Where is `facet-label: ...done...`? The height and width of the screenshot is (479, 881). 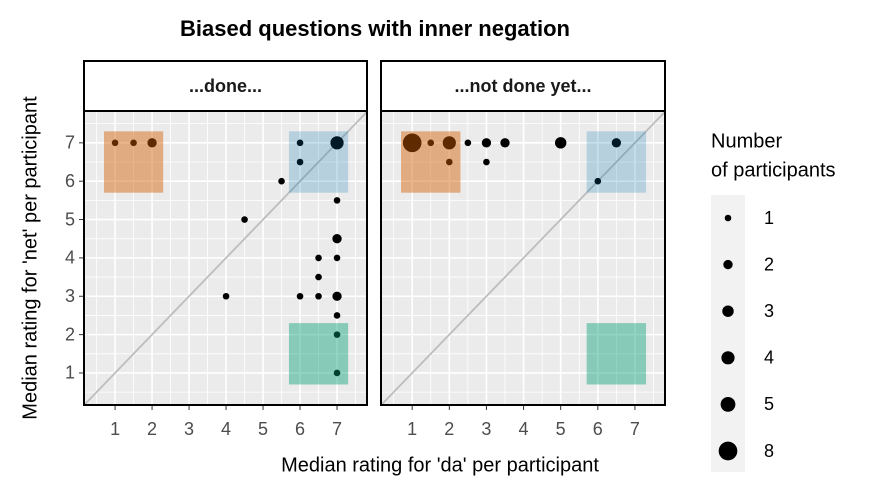
facet-label: ...done... is located at coordinates (225, 86).